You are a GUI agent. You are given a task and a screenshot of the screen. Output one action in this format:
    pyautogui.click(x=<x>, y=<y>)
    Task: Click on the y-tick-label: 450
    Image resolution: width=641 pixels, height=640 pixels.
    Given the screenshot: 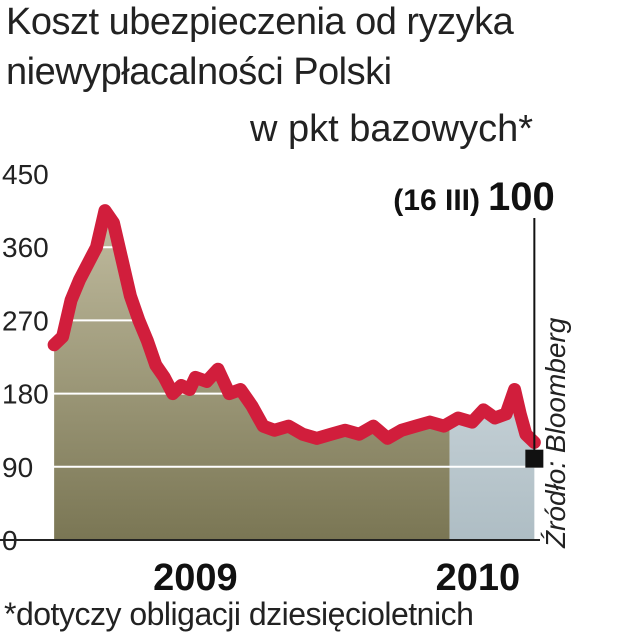 What is the action you would take?
    pyautogui.click(x=25, y=174)
    